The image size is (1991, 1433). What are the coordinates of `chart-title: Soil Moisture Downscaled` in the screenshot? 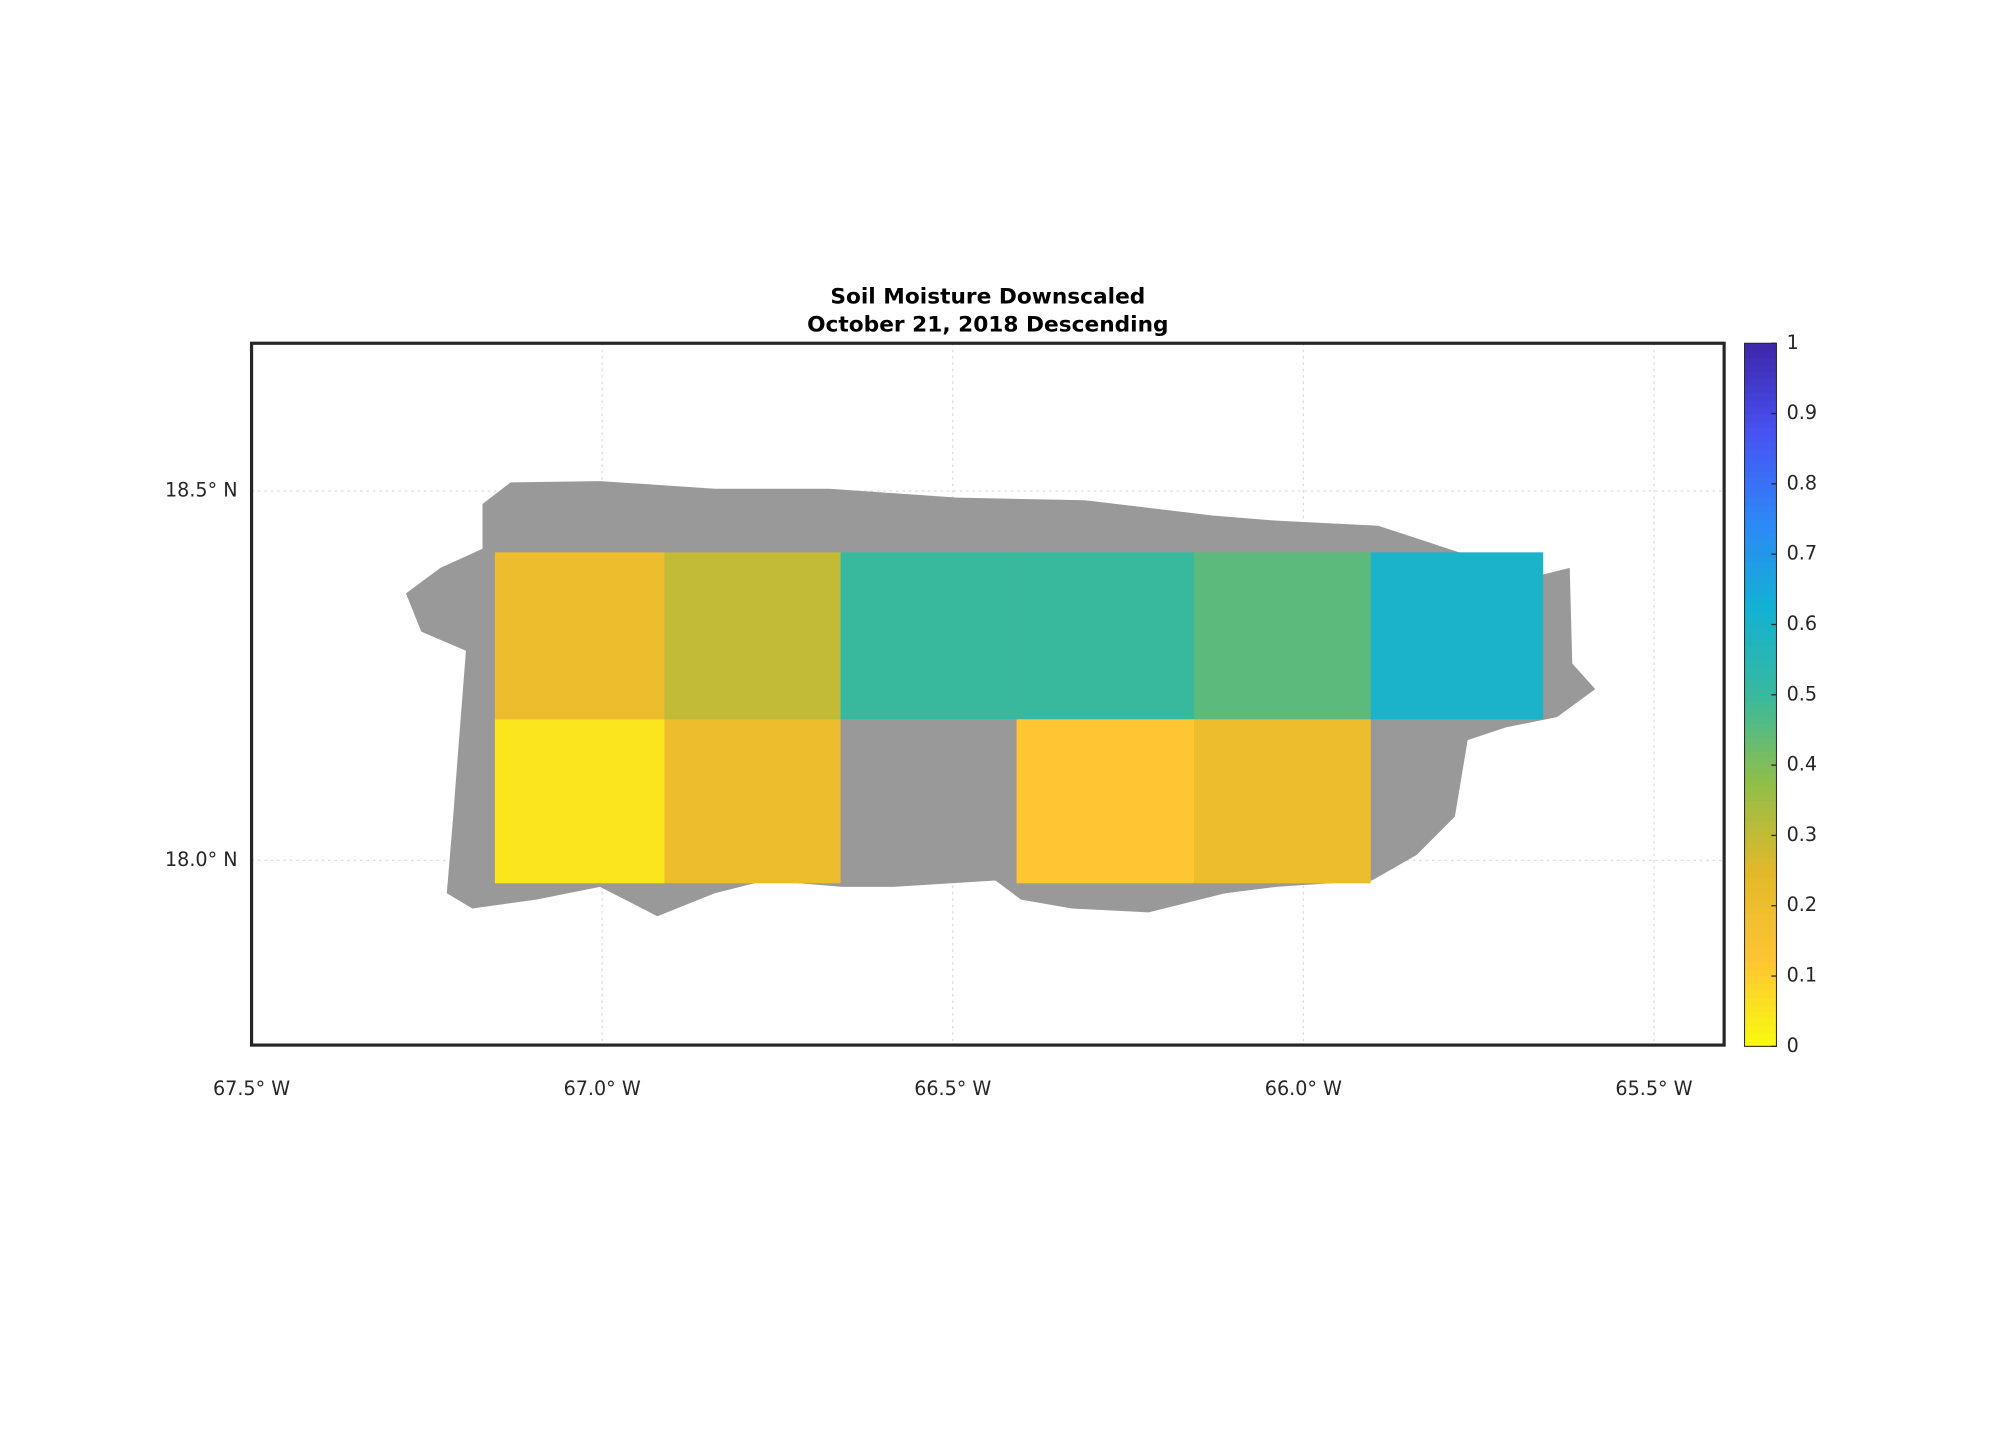 It's located at (987, 296).